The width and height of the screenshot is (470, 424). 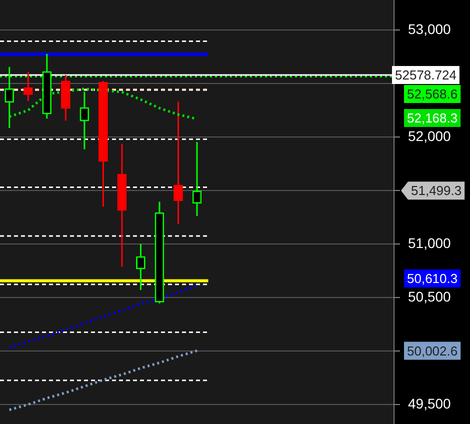 I want to click on y-tick-label: 52,000, so click(x=430, y=136).